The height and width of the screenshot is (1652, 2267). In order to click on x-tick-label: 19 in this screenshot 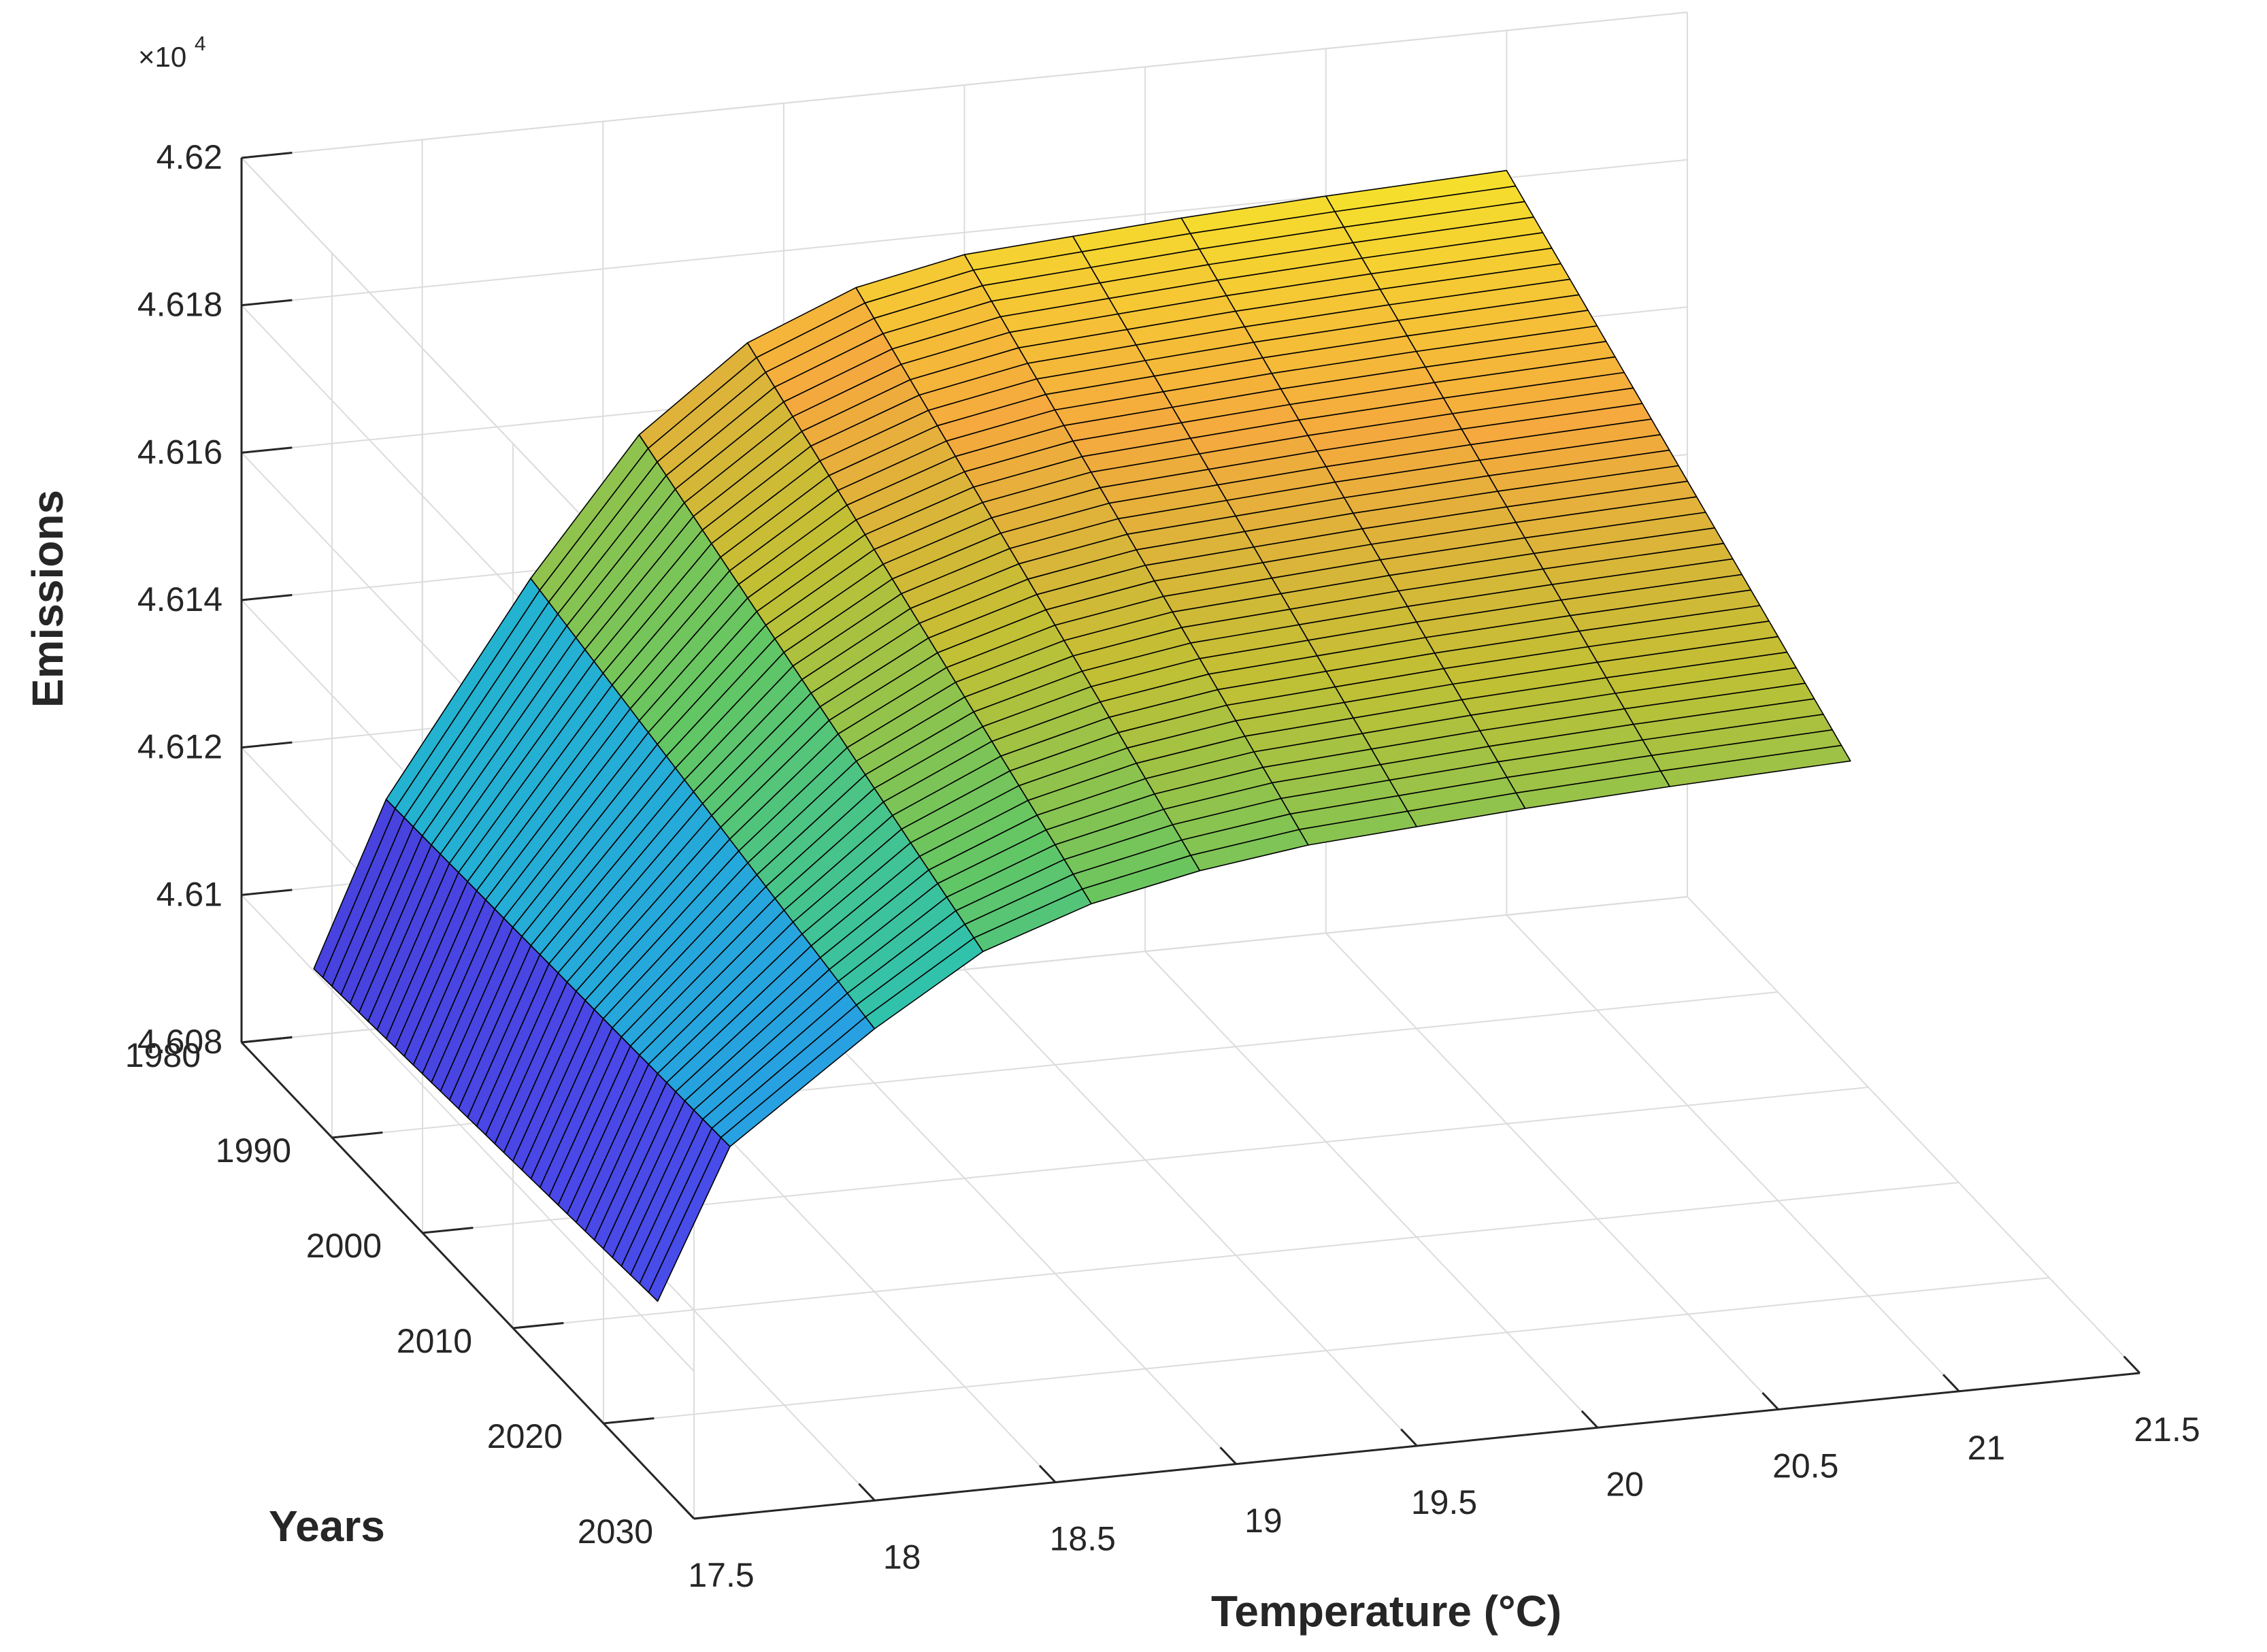, I will do `click(1263, 1521)`.